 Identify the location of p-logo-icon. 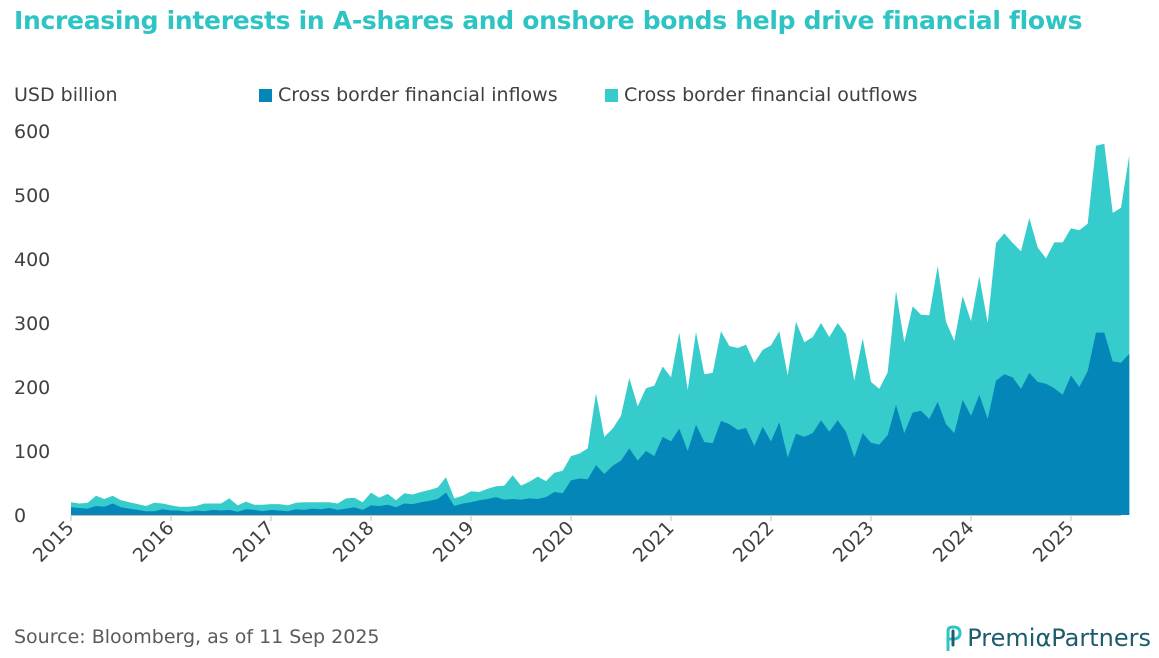
(954, 638).